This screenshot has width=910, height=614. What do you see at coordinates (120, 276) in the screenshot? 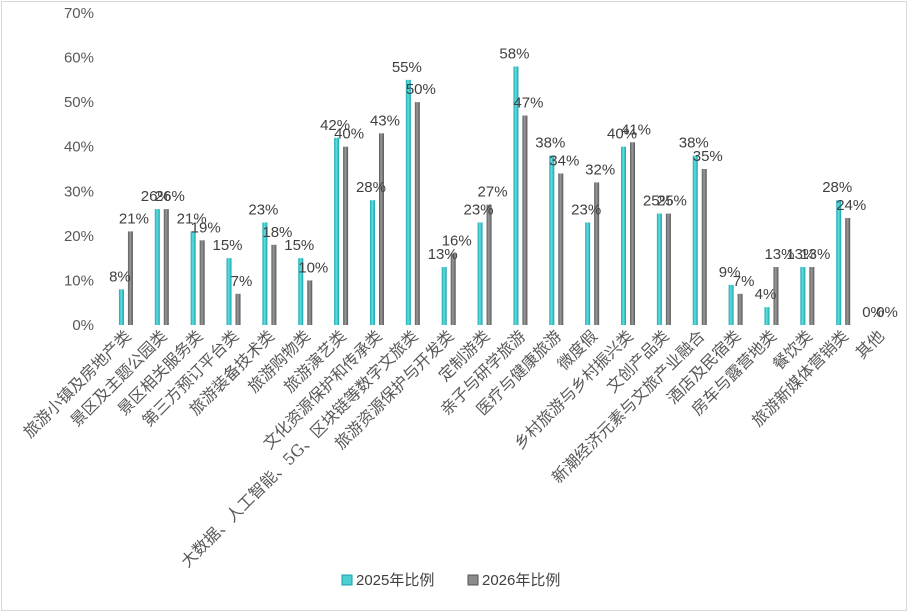
I see `data-label: 8%` at bounding box center [120, 276].